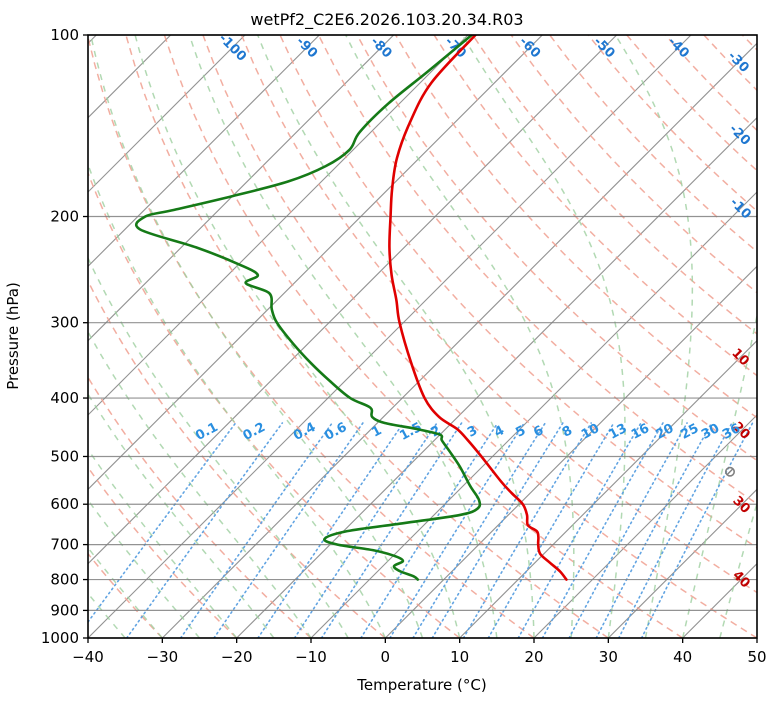 The height and width of the screenshot is (708, 775). I want to click on x-tick-label: −30, so click(163, 657).